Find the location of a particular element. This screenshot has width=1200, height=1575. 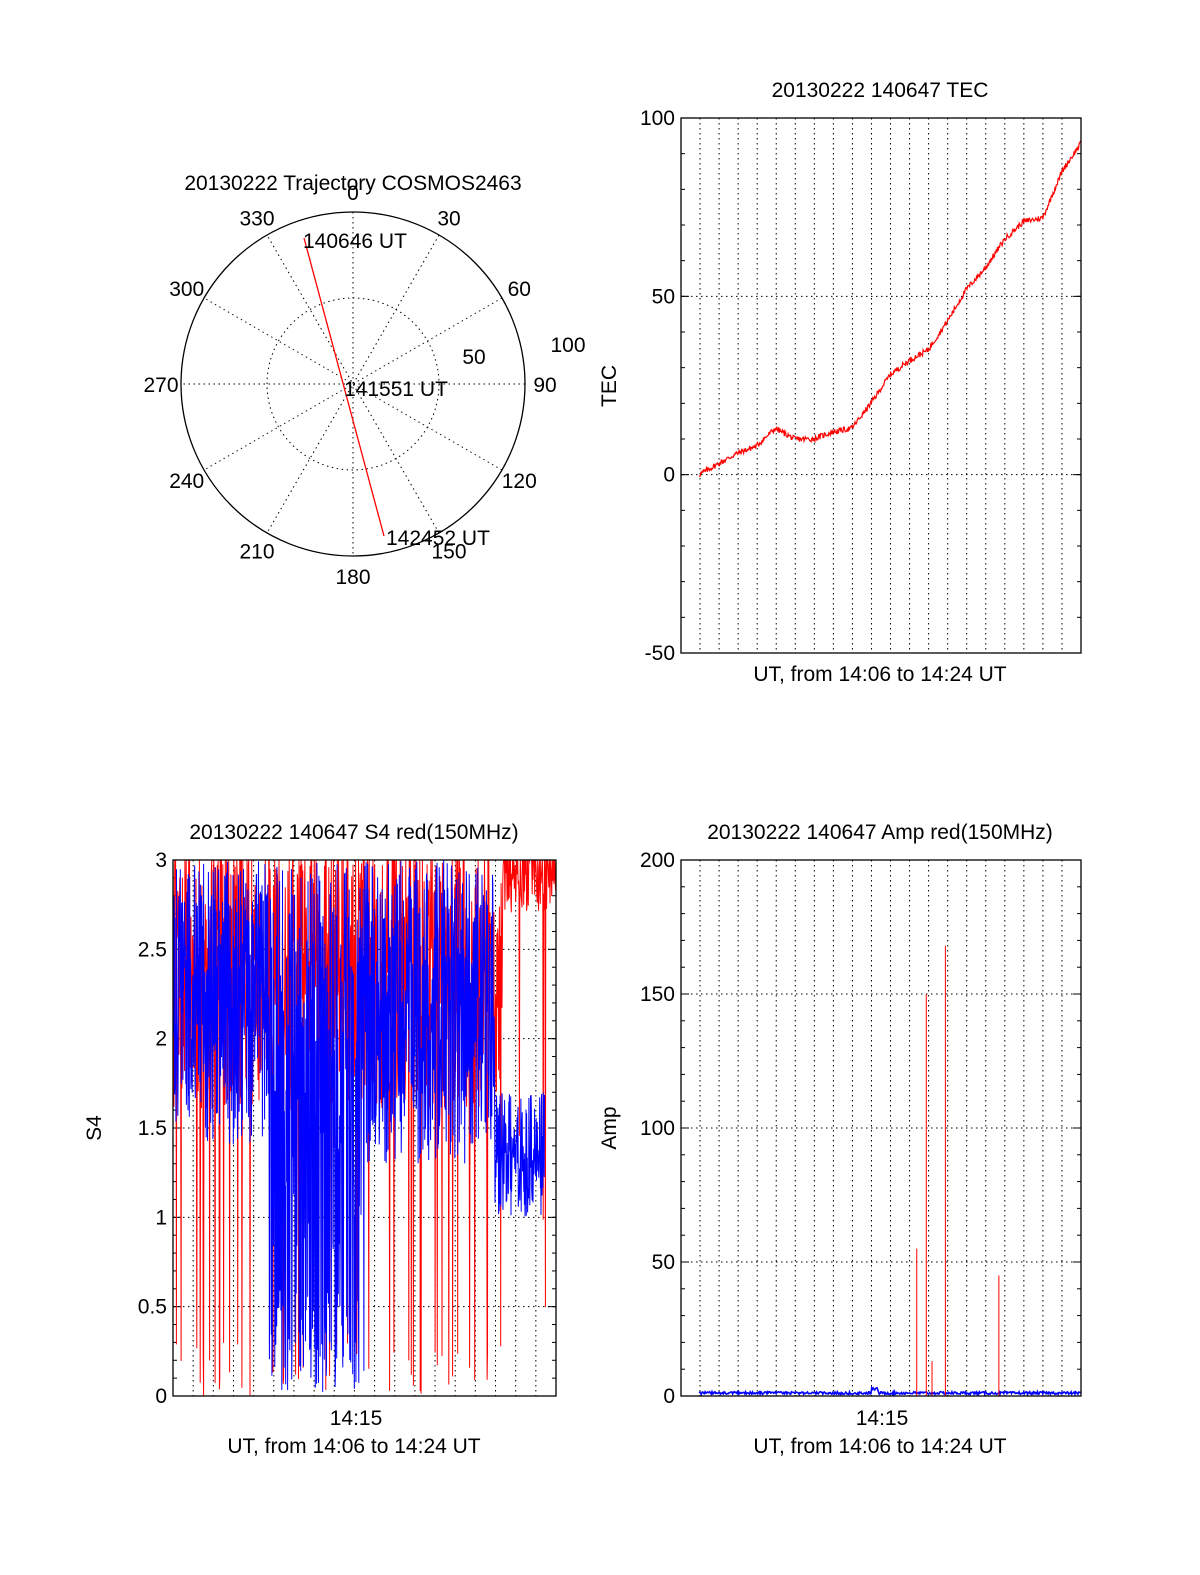

polar-title: 20130222 Trajectory COSMOS2463 is located at coordinates (352, 183).